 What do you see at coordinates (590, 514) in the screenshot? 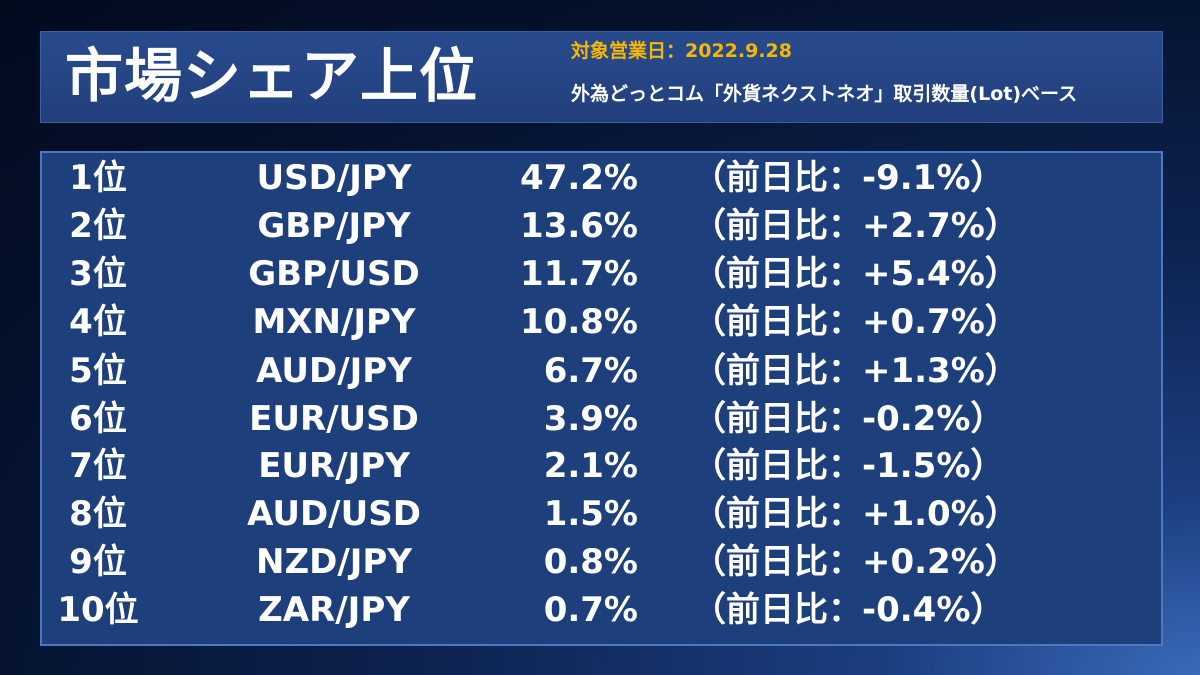
I see `market-share: 1.5%` at bounding box center [590, 514].